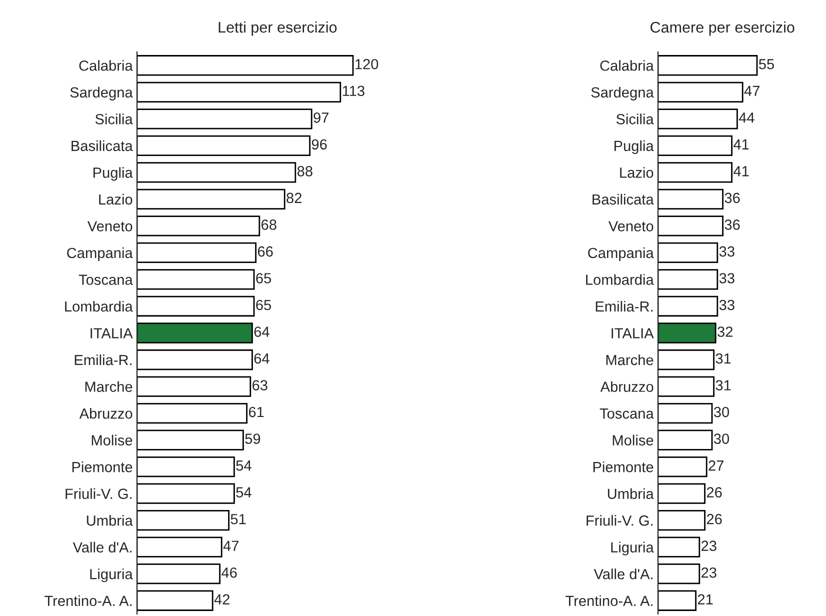  What do you see at coordinates (252, 439) in the screenshot?
I see `data-label: 59` at bounding box center [252, 439].